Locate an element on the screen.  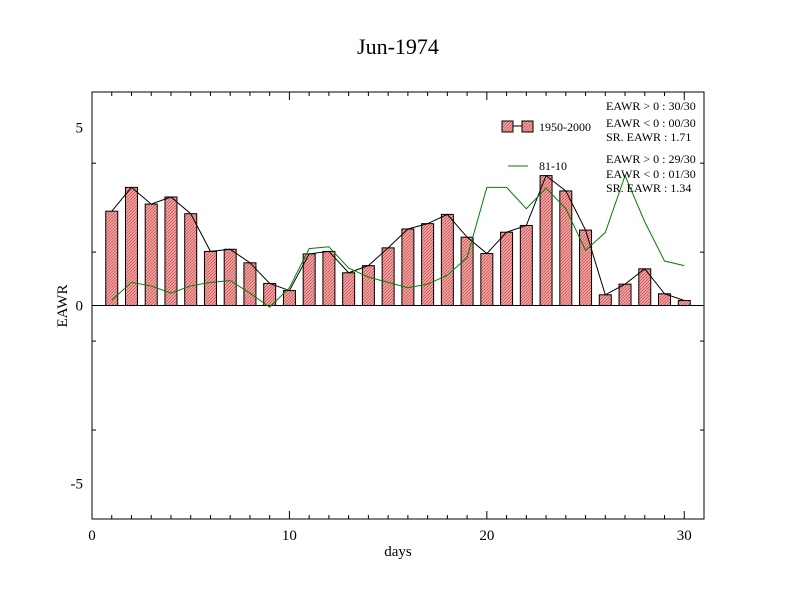
legend-swatch-left is located at coordinates (507, 126).